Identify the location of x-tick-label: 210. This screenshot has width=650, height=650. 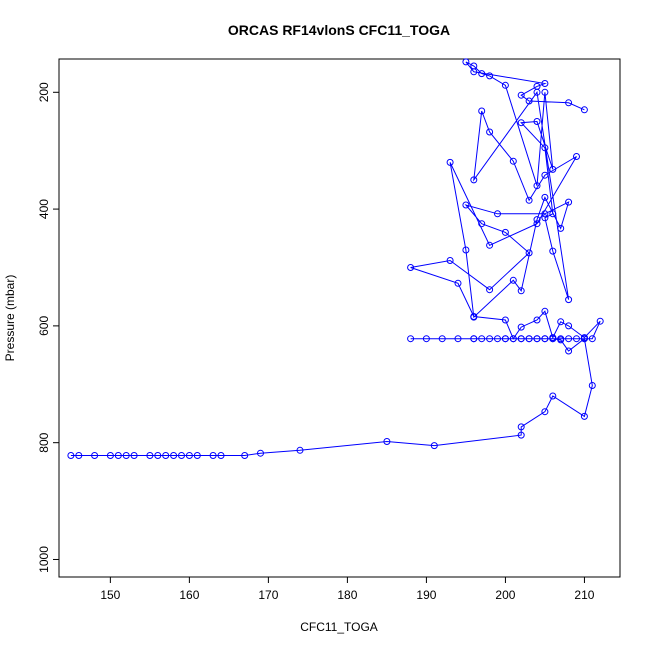
(584, 595).